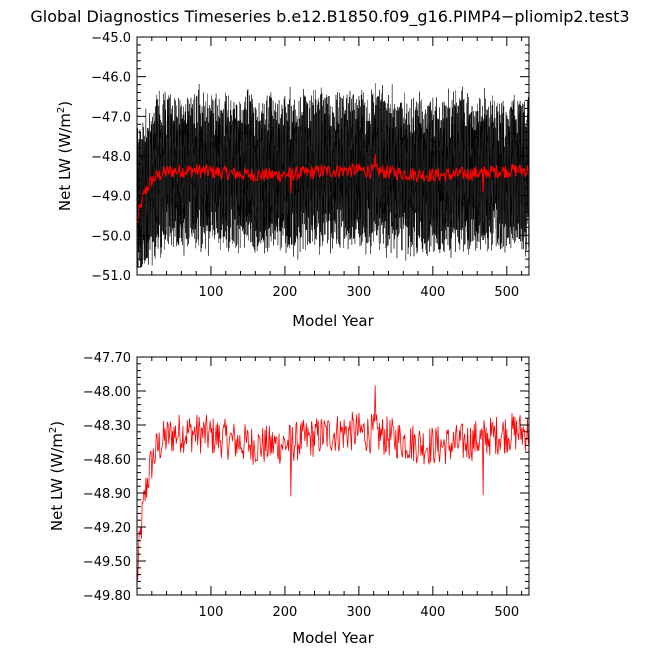 This screenshot has height=660, width=660. I want to click on y-tick-label: −47.70, so click(107, 358).